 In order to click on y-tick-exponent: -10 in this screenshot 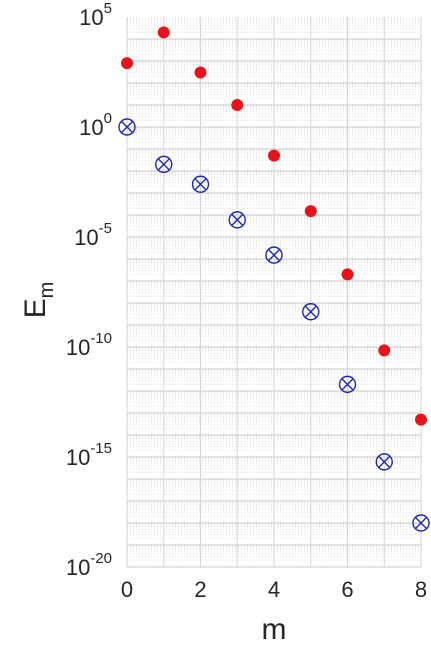, I will do `click(101, 338)`.